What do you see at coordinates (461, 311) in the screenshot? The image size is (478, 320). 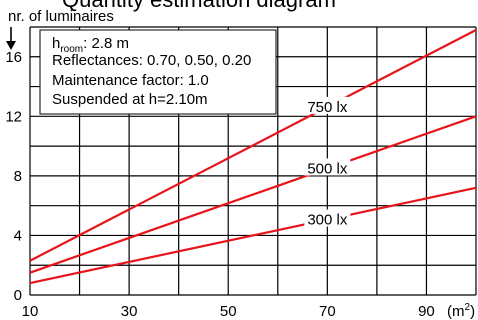 I see `x-axis-unit: (m2)` at bounding box center [461, 311].